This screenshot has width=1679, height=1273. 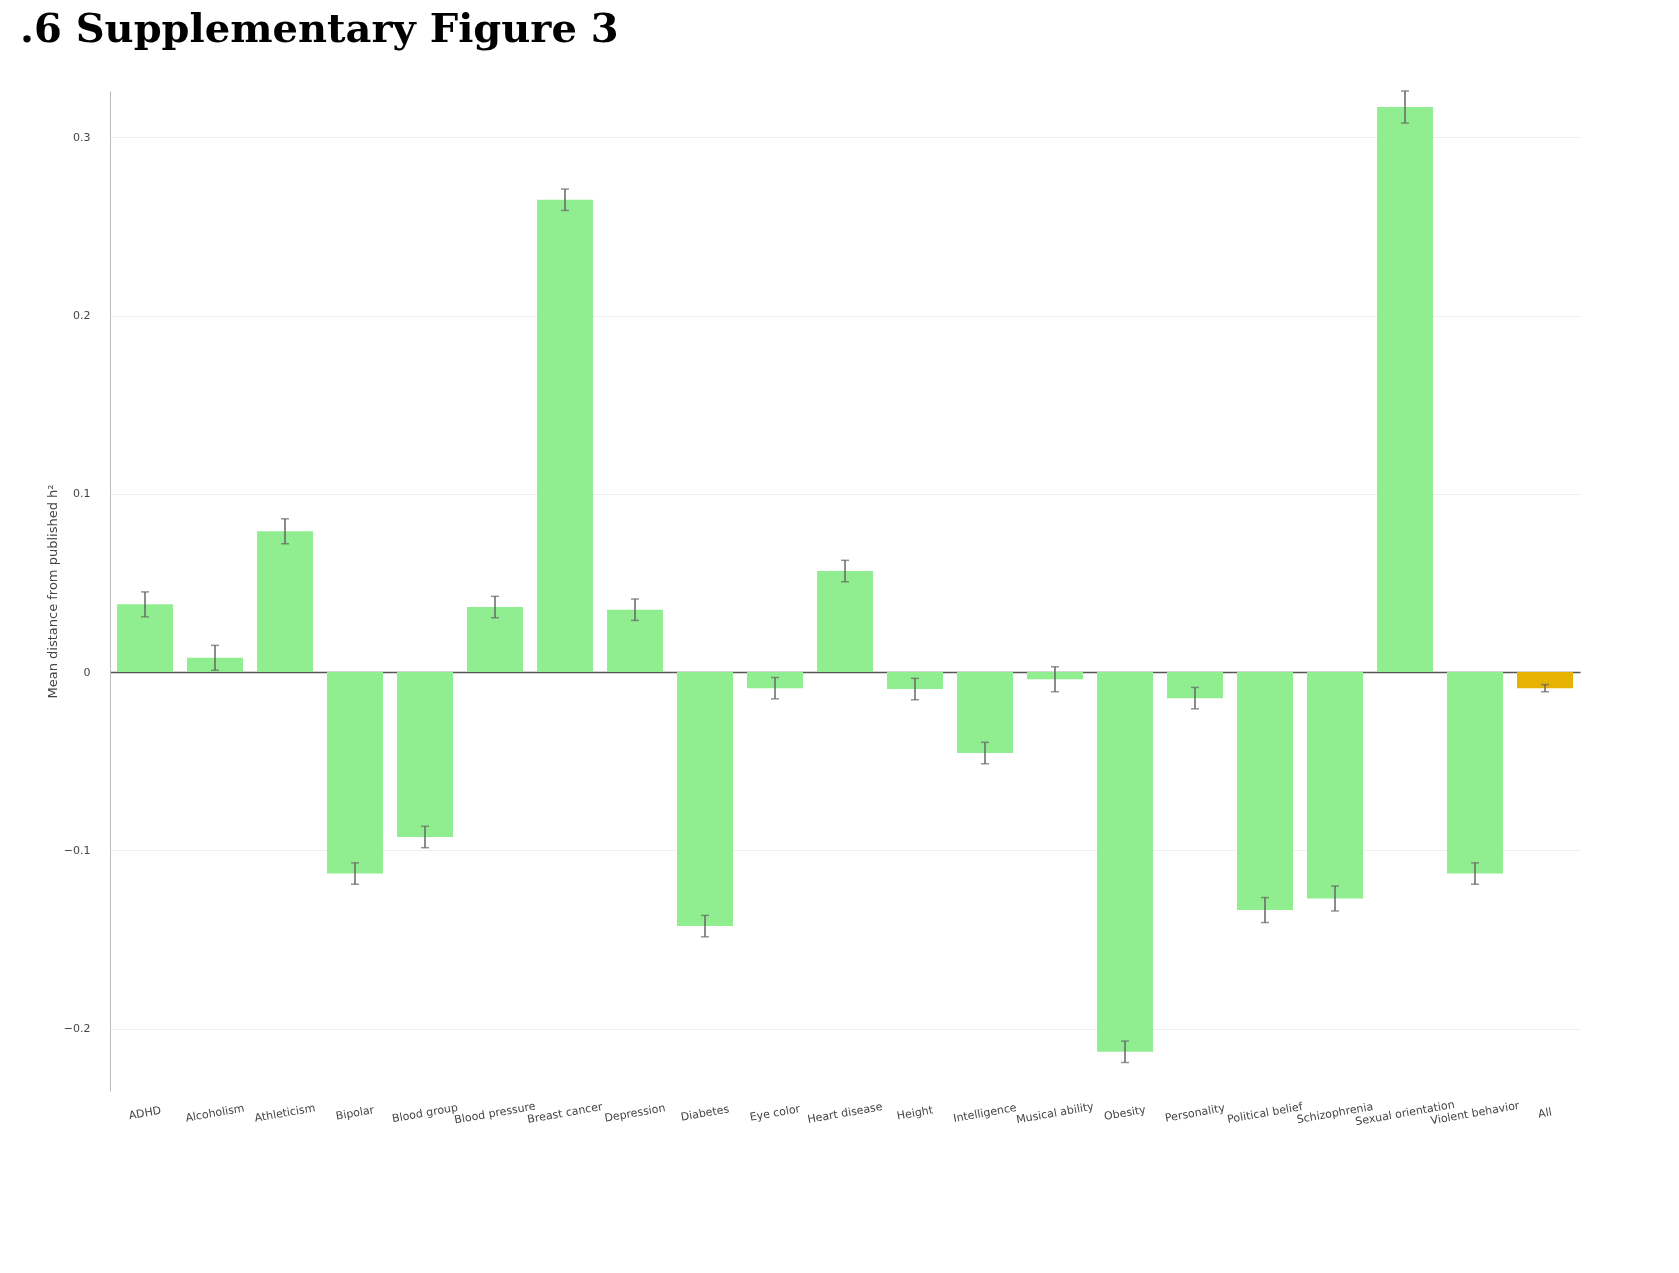 What do you see at coordinates (1195, 1113) in the screenshot?
I see `x-tick-label: Personality` at bounding box center [1195, 1113].